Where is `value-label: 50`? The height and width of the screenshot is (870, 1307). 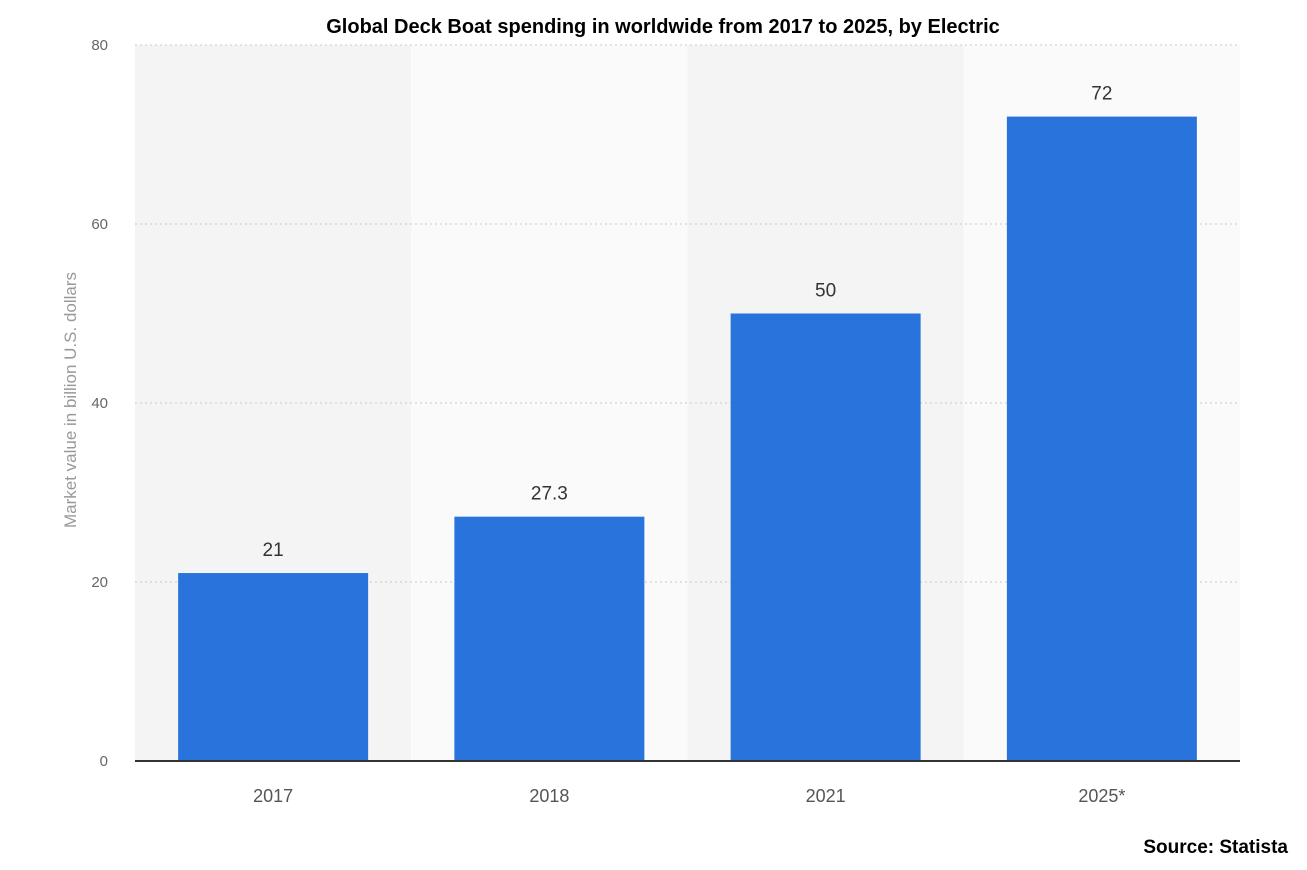 value-label: 50 is located at coordinates (825, 291).